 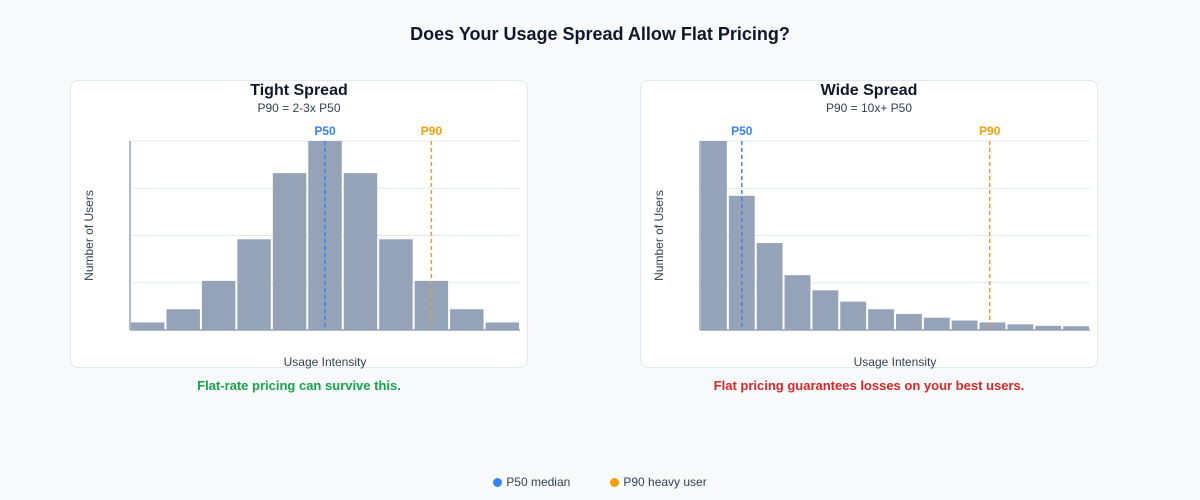 What do you see at coordinates (299, 385) in the screenshot?
I see `verdict-tight: Flat-rate pricing can survive this.` at bounding box center [299, 385].